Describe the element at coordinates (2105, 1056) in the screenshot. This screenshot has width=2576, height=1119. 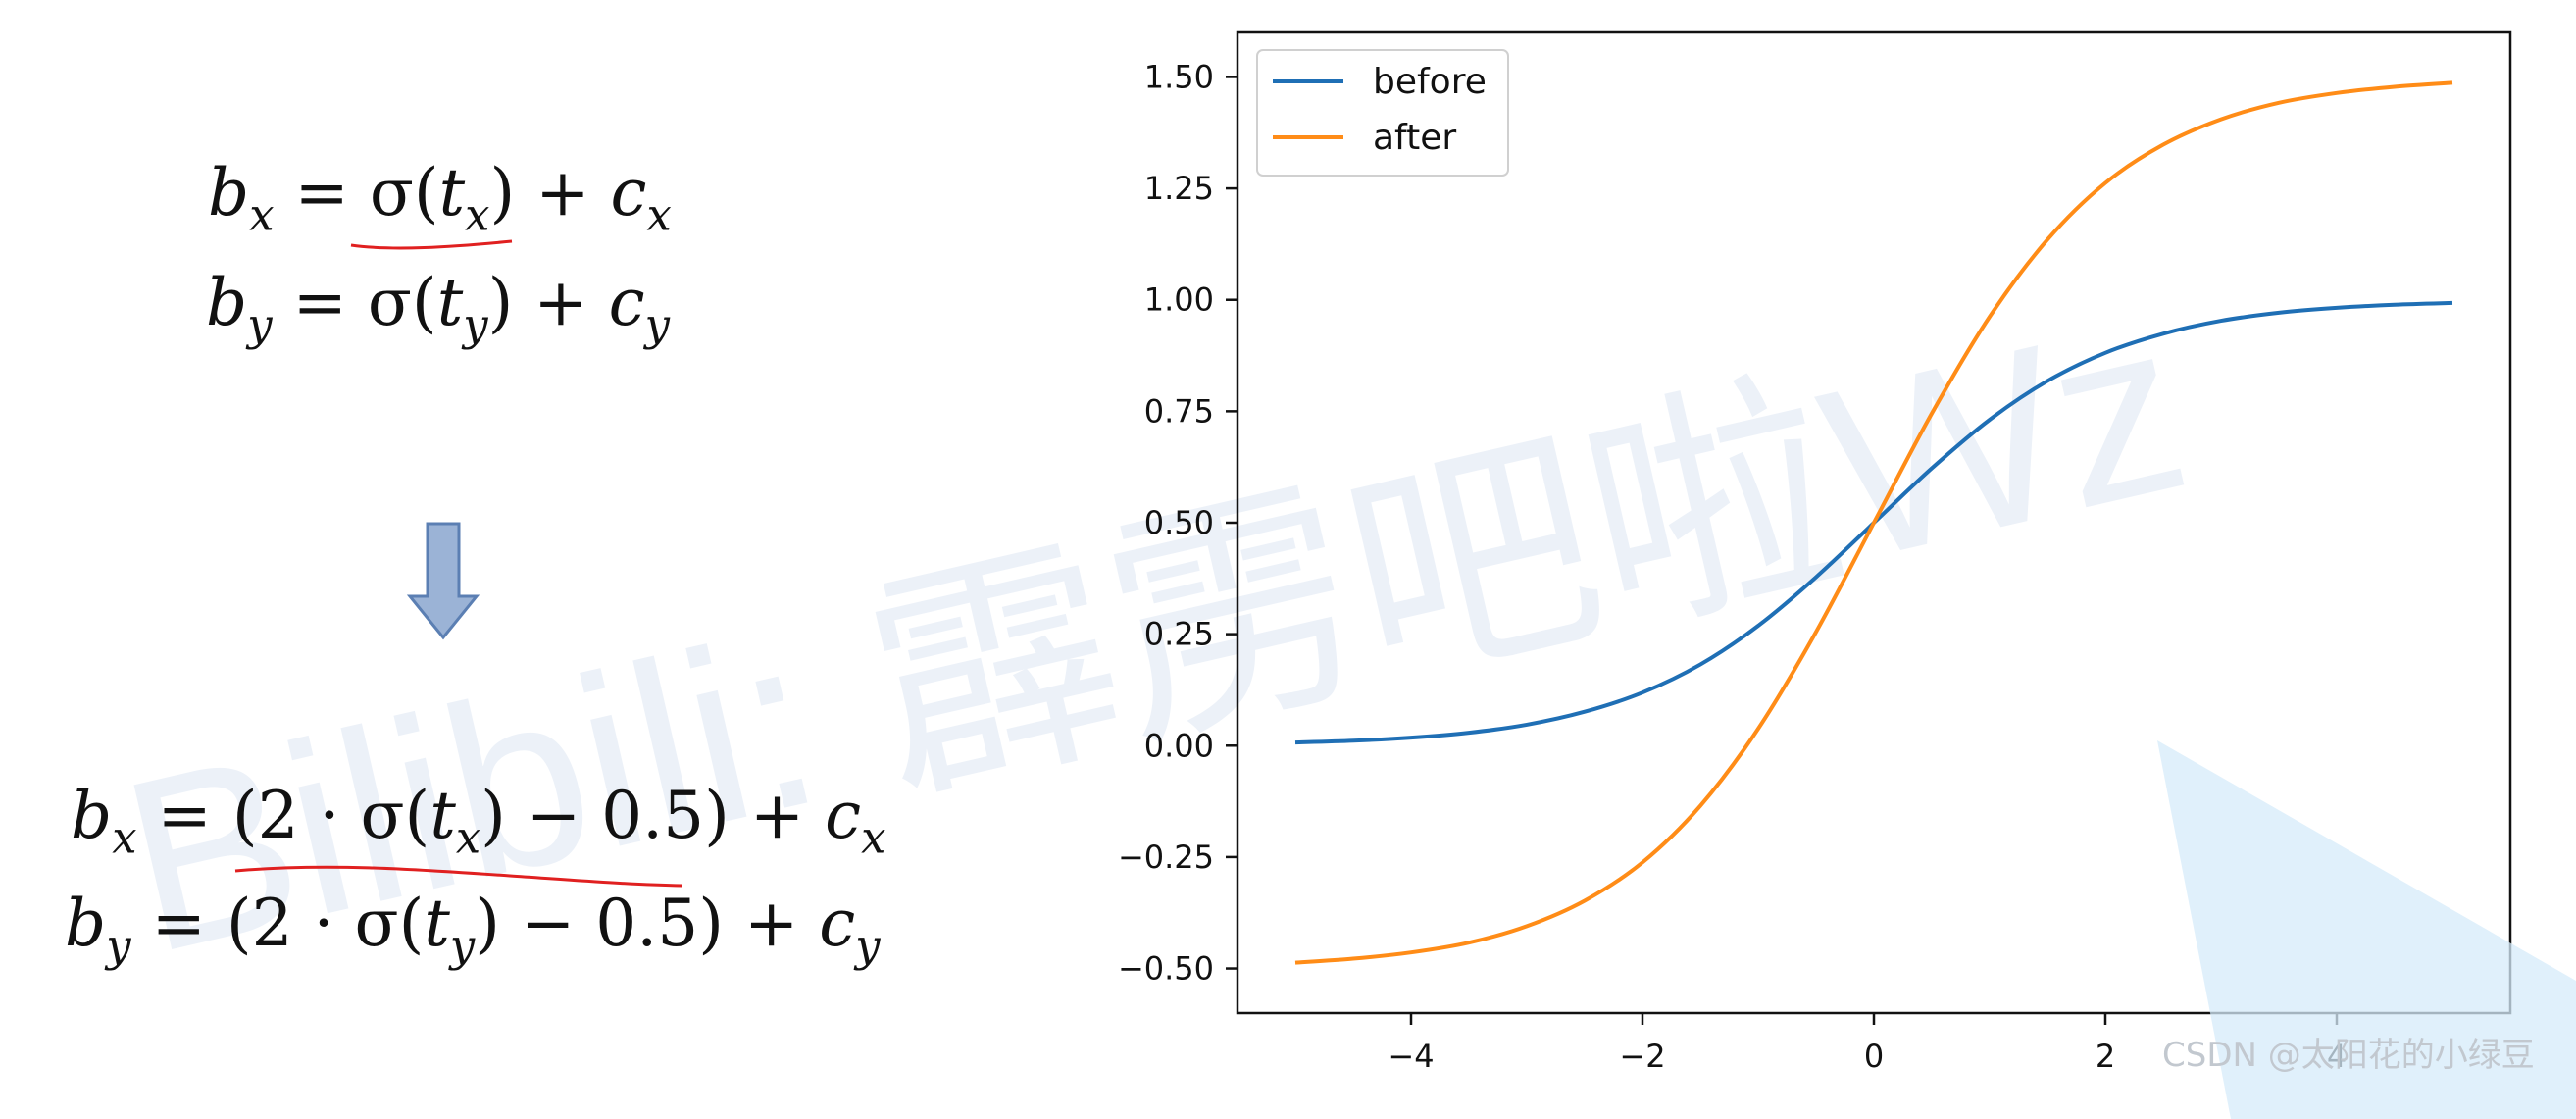
I see `x-tick-label: 2` at that location.